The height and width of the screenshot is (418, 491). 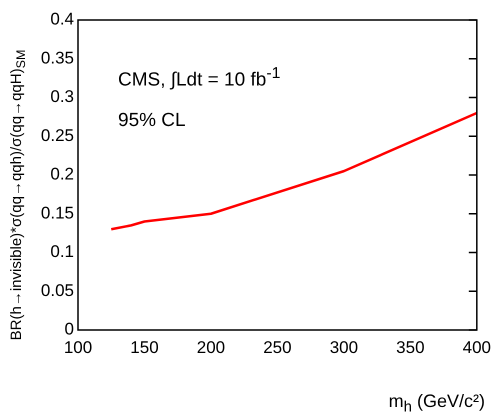 I want to click on x-tick-label: 350, so click(x=410, y=347).